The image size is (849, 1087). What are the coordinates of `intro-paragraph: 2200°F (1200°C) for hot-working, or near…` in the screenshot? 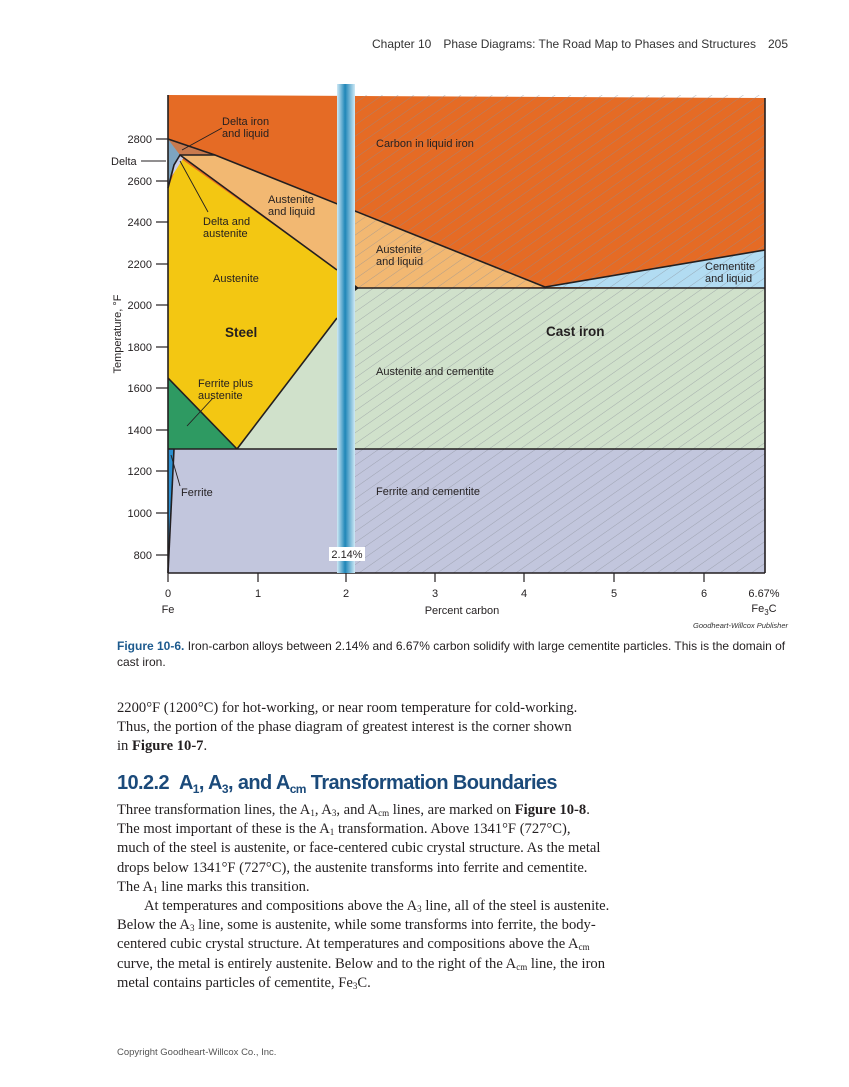 It's located at (457, 728).